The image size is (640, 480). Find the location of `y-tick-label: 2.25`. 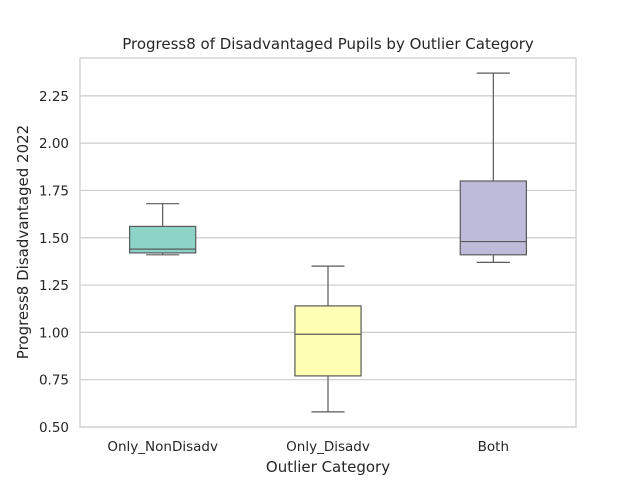

y-tick-label: 2.25 is located at coordinates (54, 97).